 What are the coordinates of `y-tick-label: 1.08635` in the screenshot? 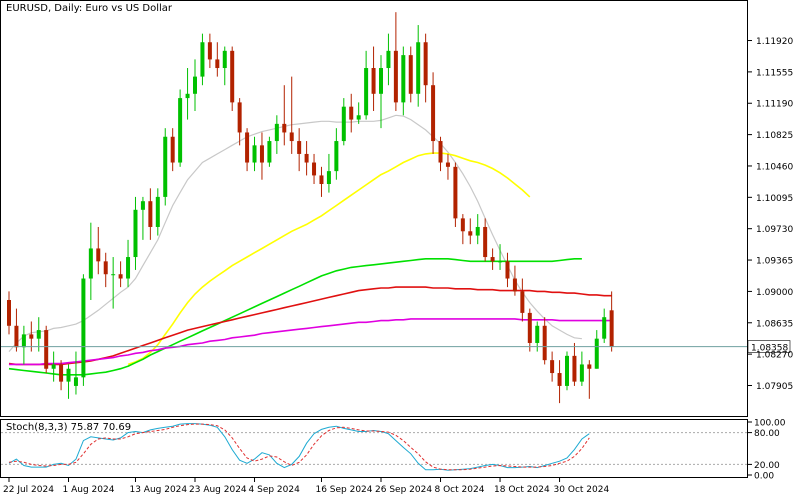 It's located at (774, 324).